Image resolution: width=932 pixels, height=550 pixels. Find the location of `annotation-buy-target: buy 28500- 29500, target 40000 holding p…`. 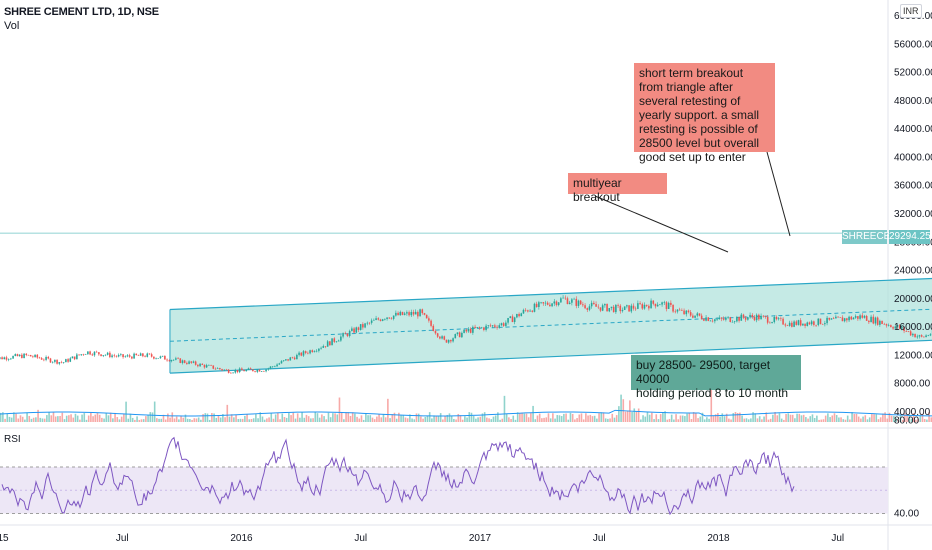

annotation-buy-target: buy 28500- 29500, target 40000 holding p… is located at coordinates (716, 377).